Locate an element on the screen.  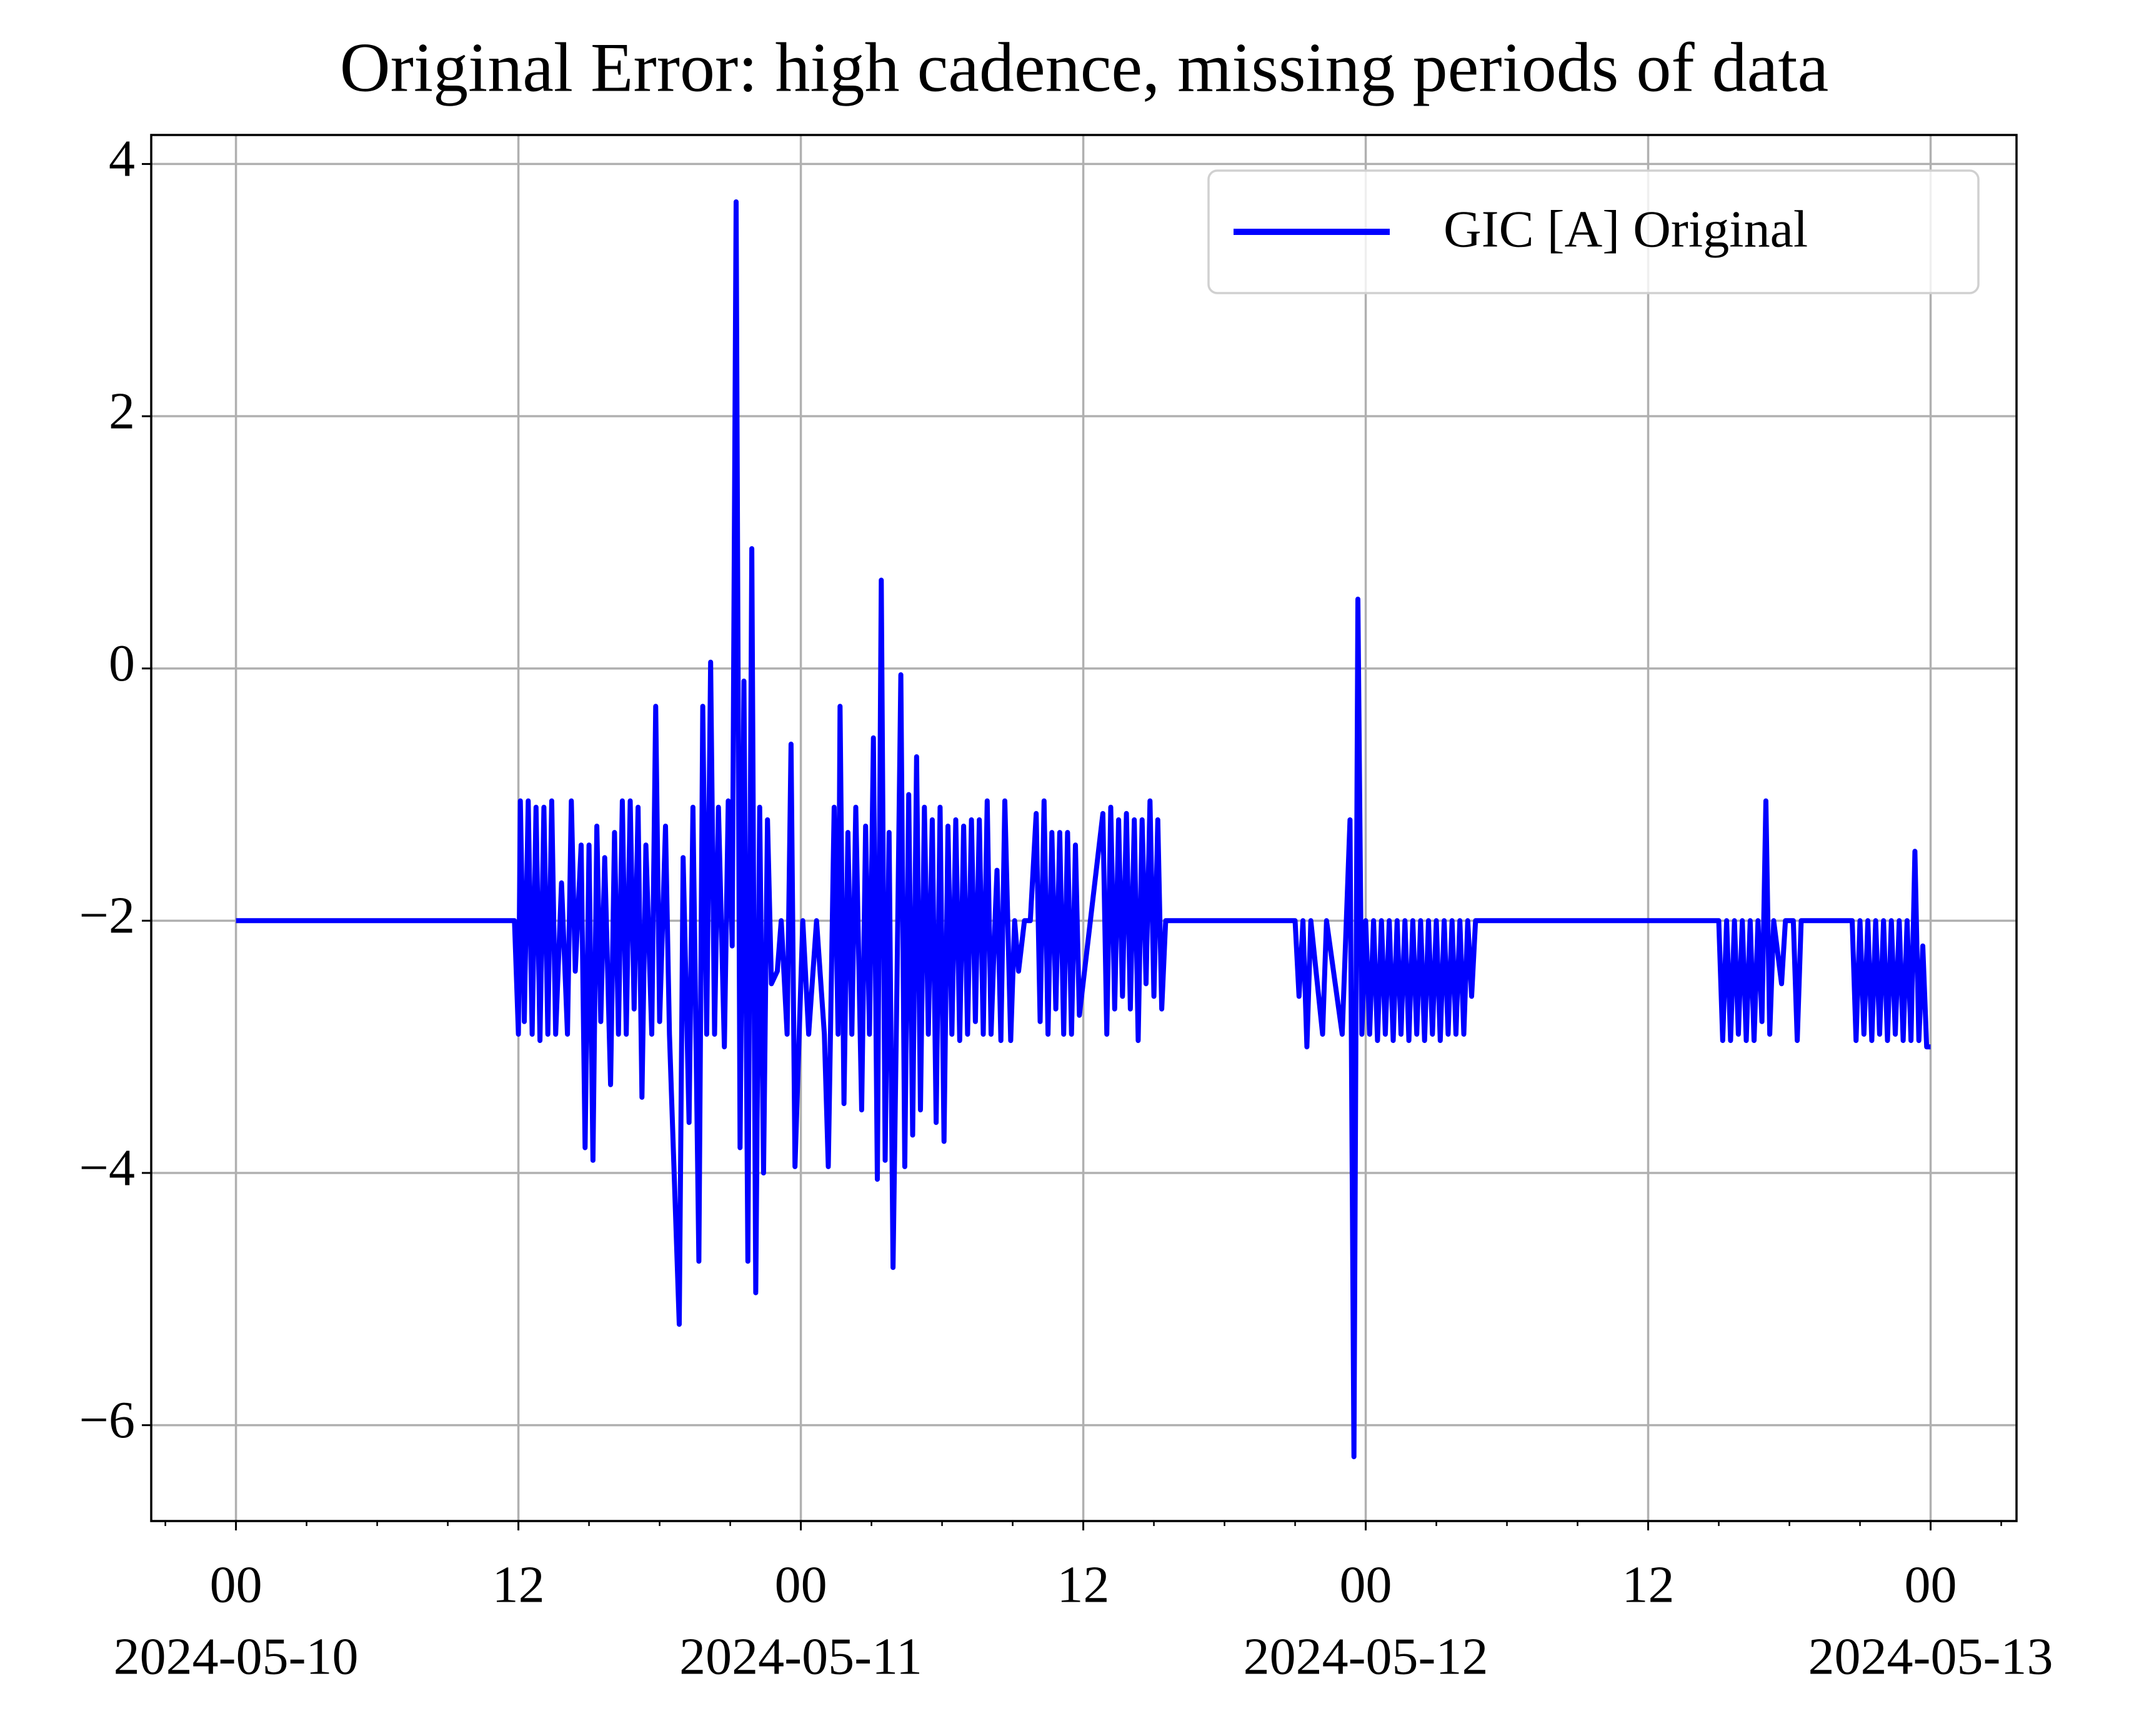
x-tick-date: 2024-05-12 is located at coordinates (1366, 1656).